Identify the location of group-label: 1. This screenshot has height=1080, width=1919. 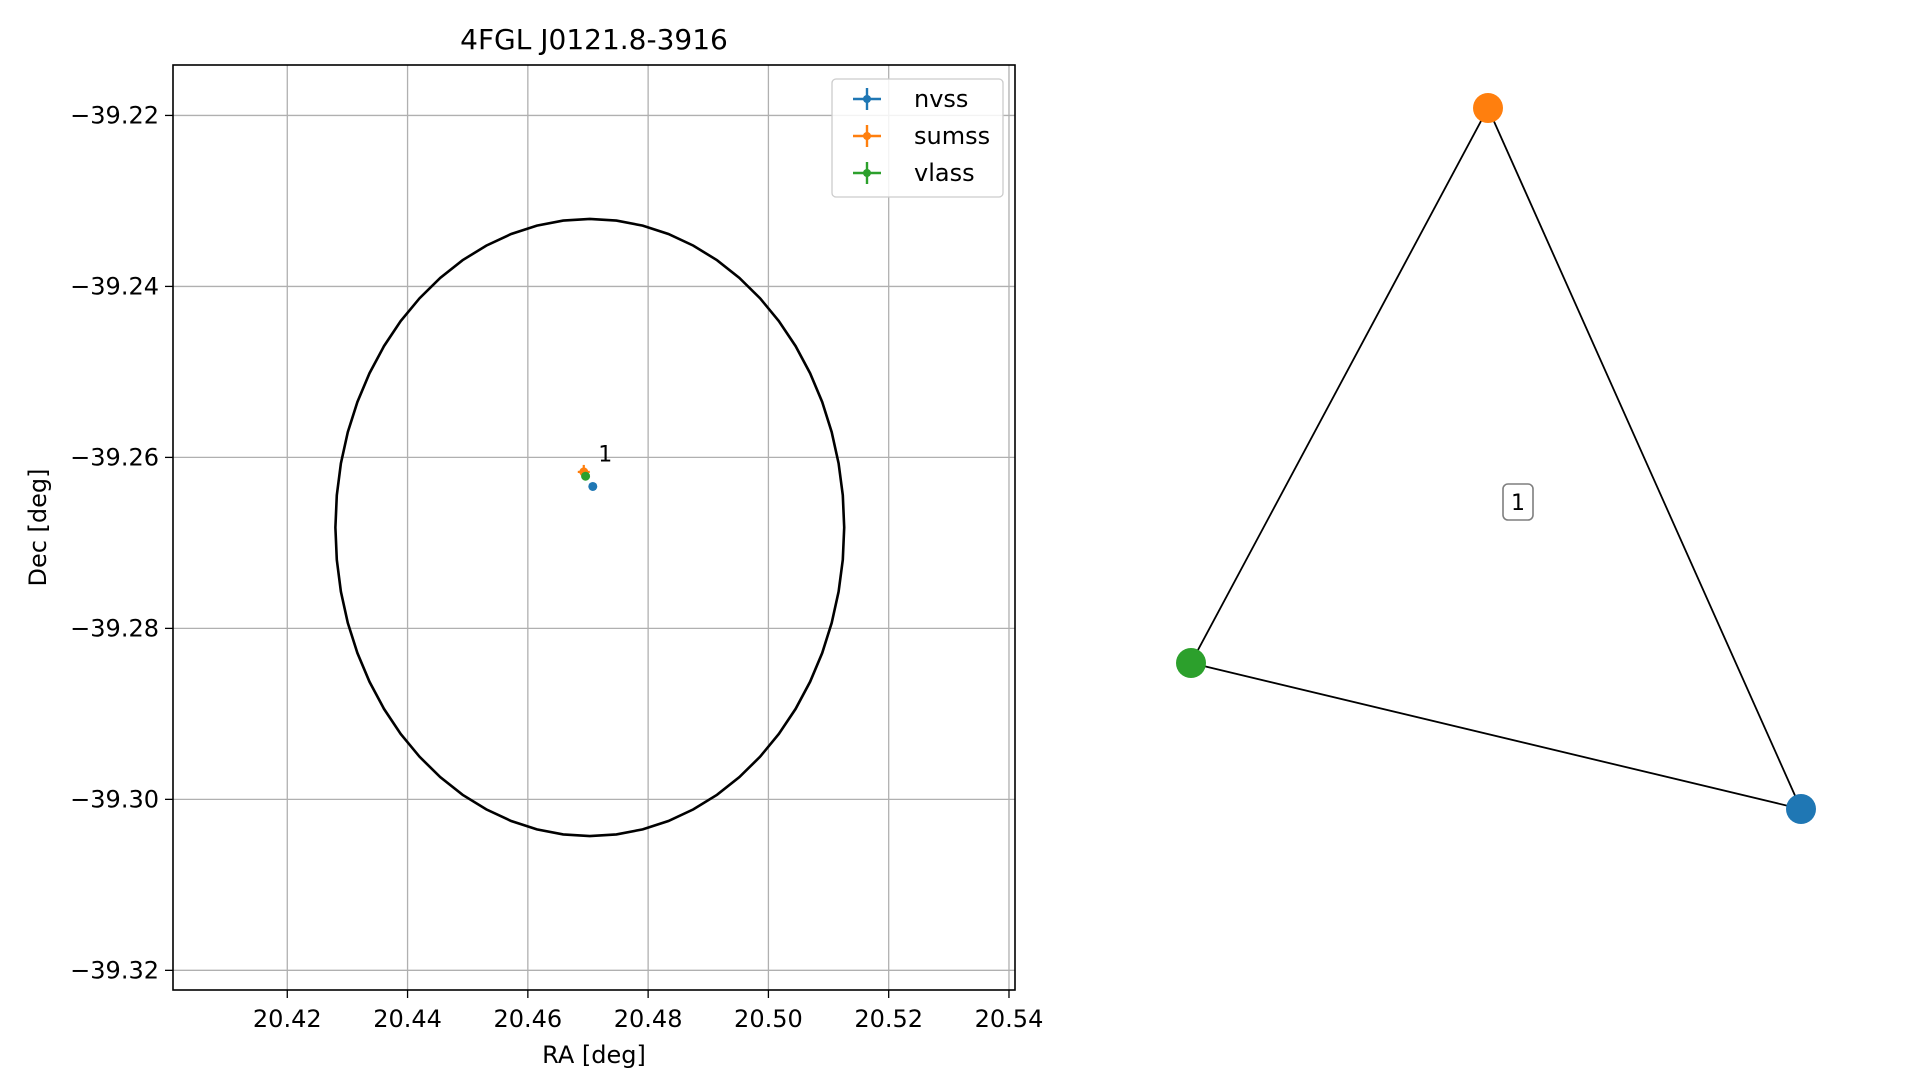
(1518, 502).